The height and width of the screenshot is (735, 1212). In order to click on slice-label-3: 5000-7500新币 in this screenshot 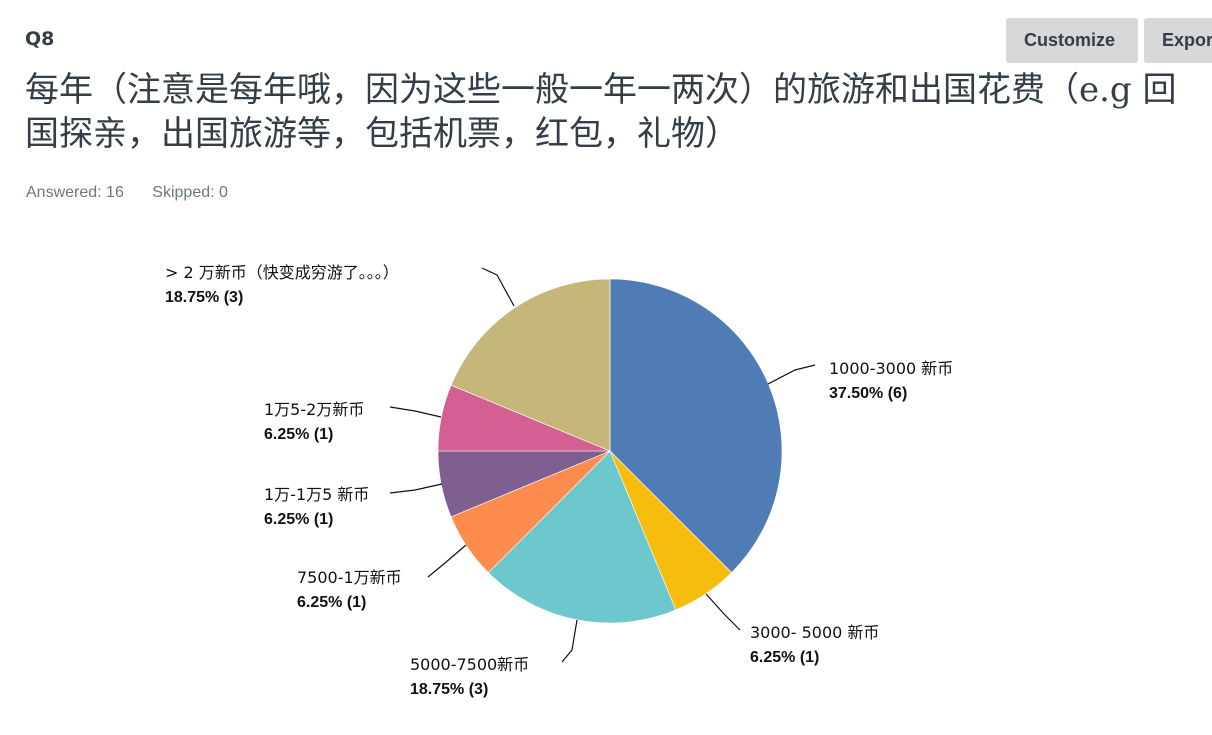, I will do `click(469, 664)`.